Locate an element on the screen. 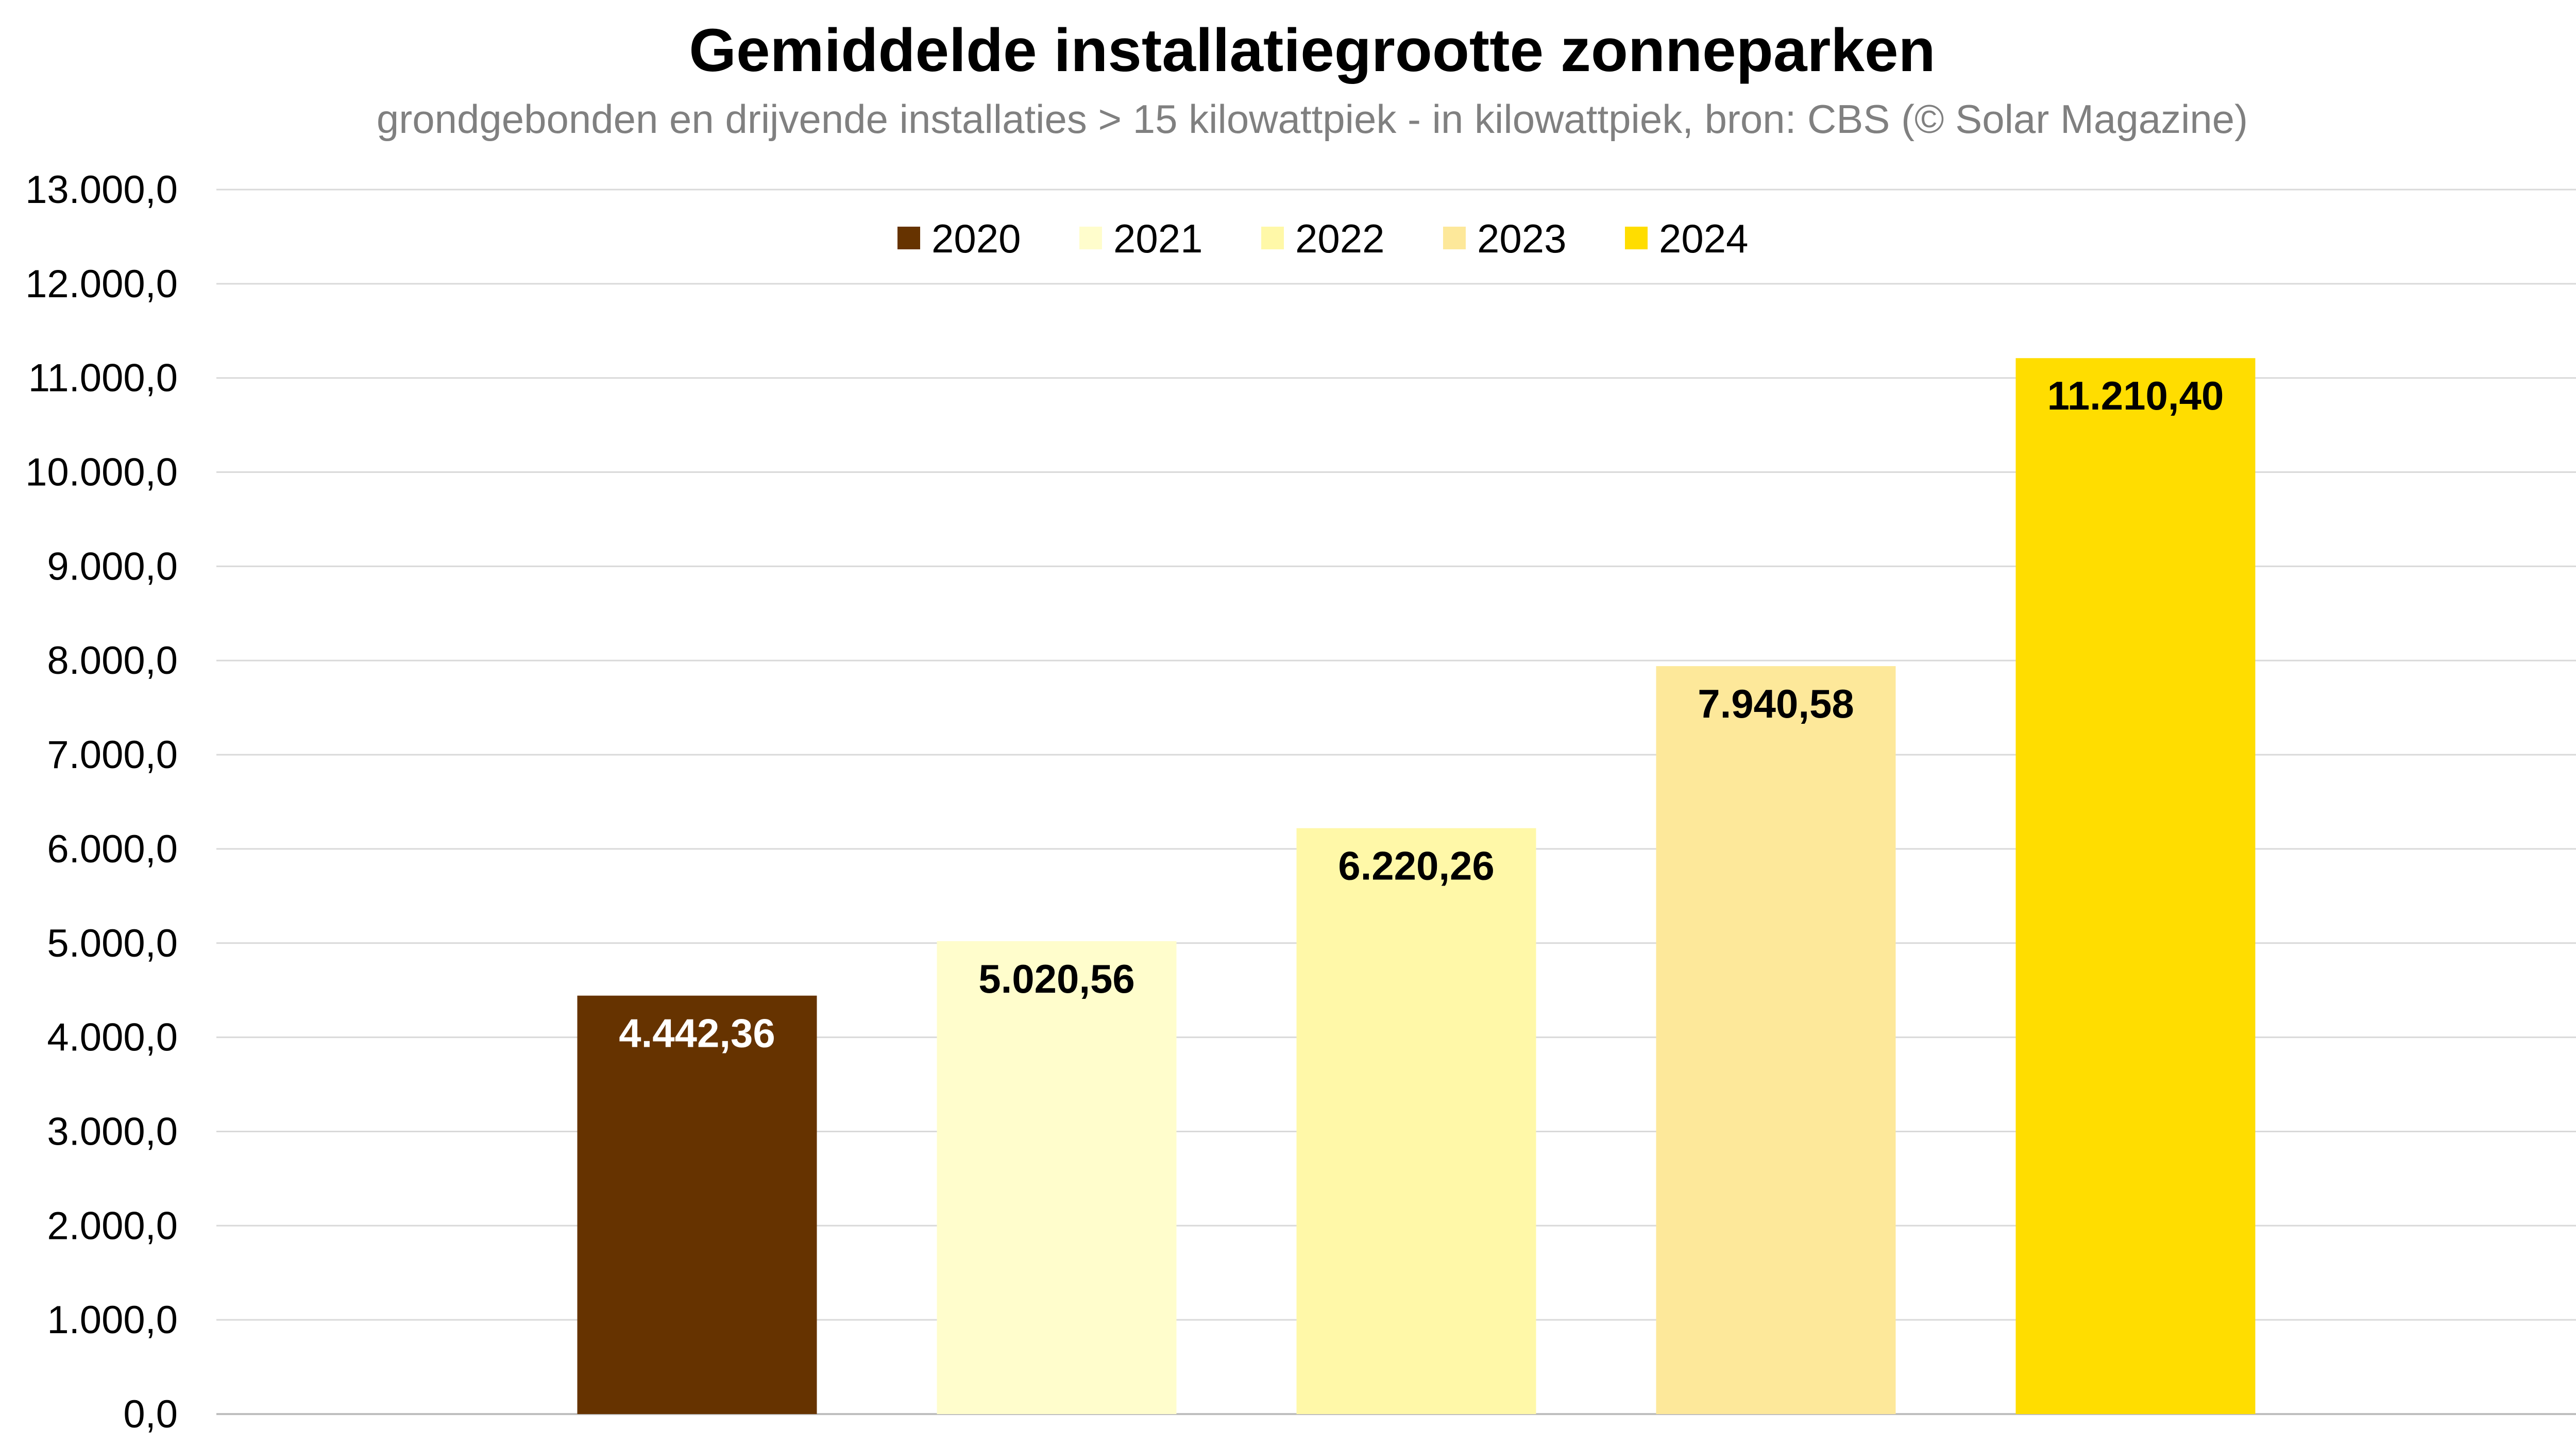  legend-label-2021: 2021 is located at coordinates (1158, 238).